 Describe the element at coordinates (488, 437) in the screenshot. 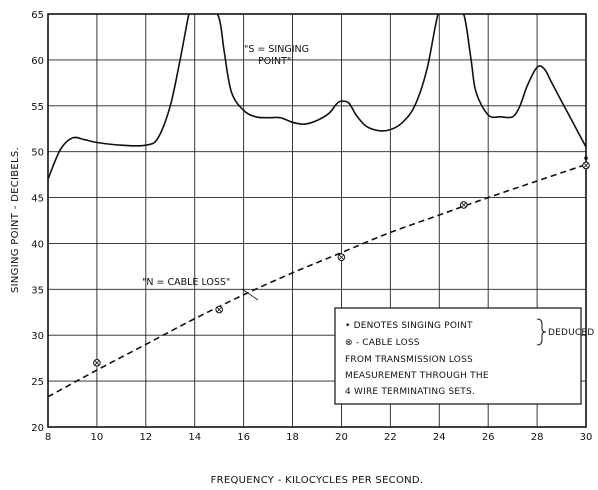

I see `x-tick-label: 26` at that location.